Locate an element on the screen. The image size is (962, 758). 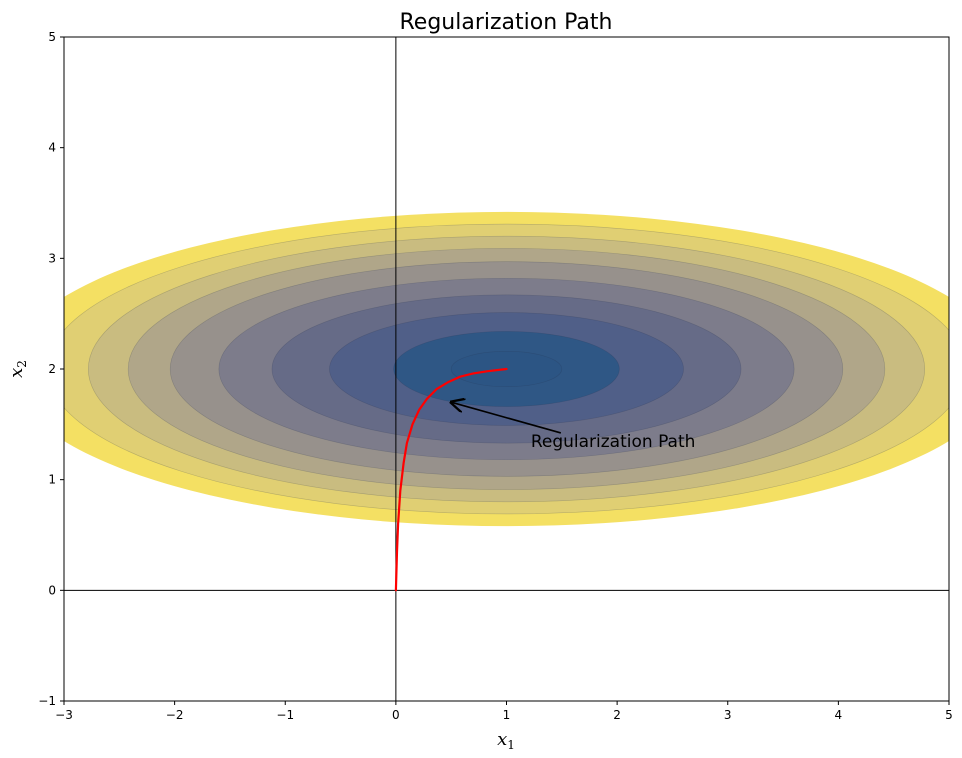
y-tick-label: −1 is located at coordinates (47, 701).